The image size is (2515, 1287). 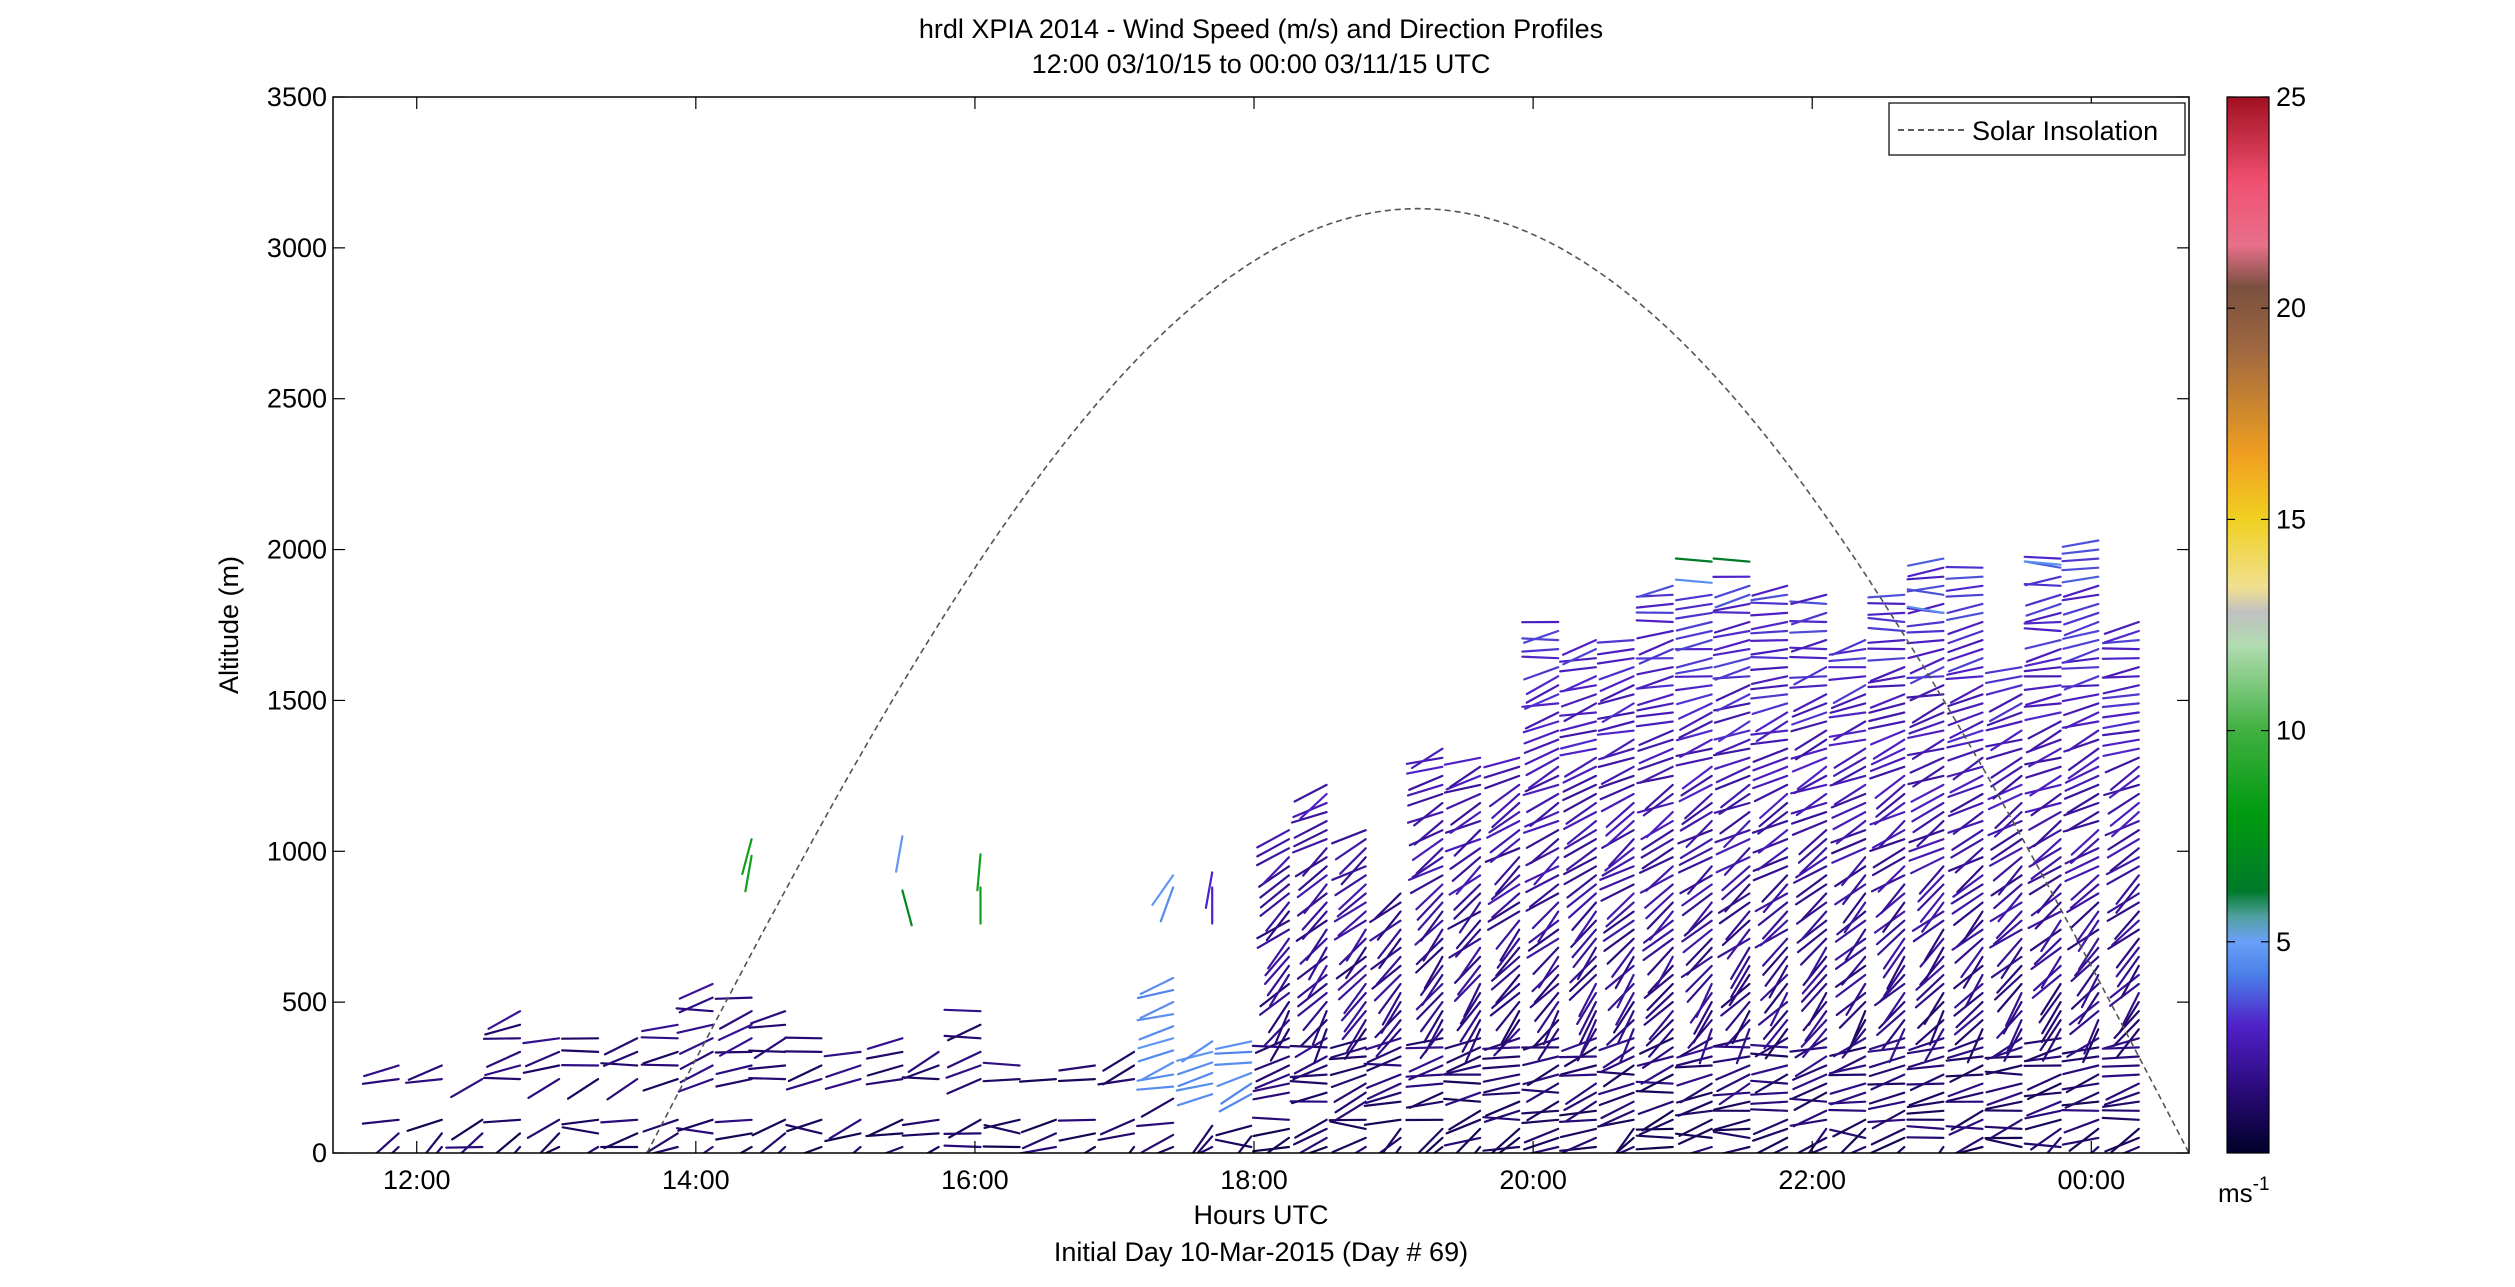 I want to click on colorbar-tick-label: 5, so click(x=2283, y=942).